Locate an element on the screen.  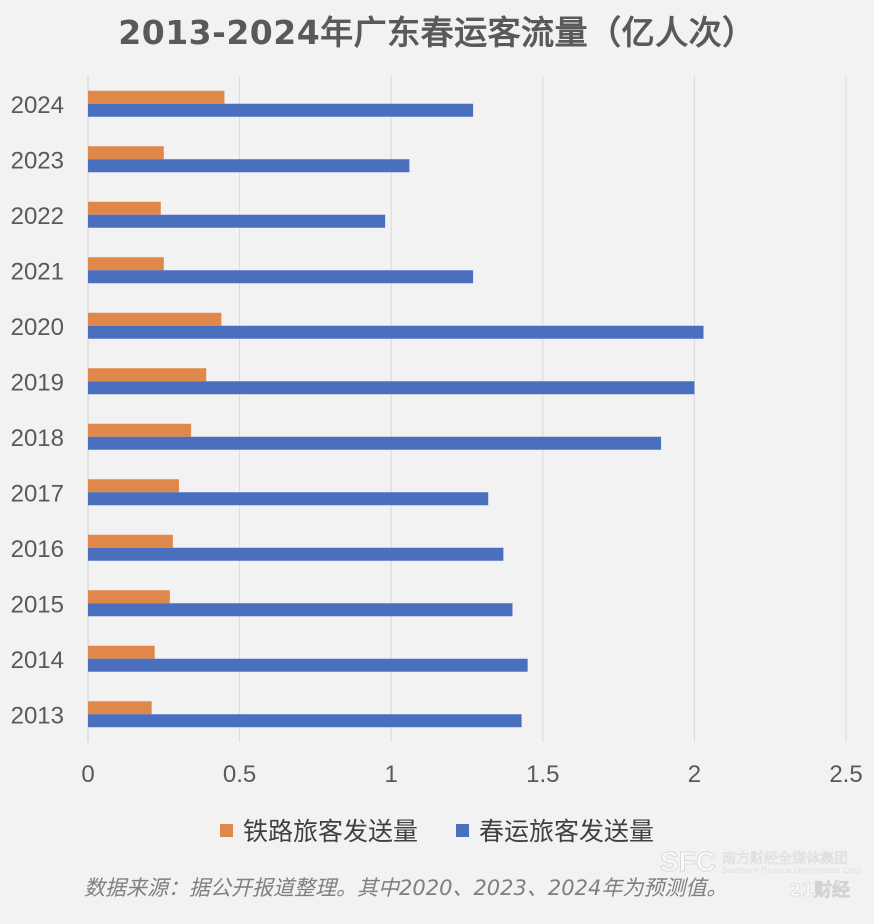
y-tick-label: 2023 is located at coordinates (37, 160).